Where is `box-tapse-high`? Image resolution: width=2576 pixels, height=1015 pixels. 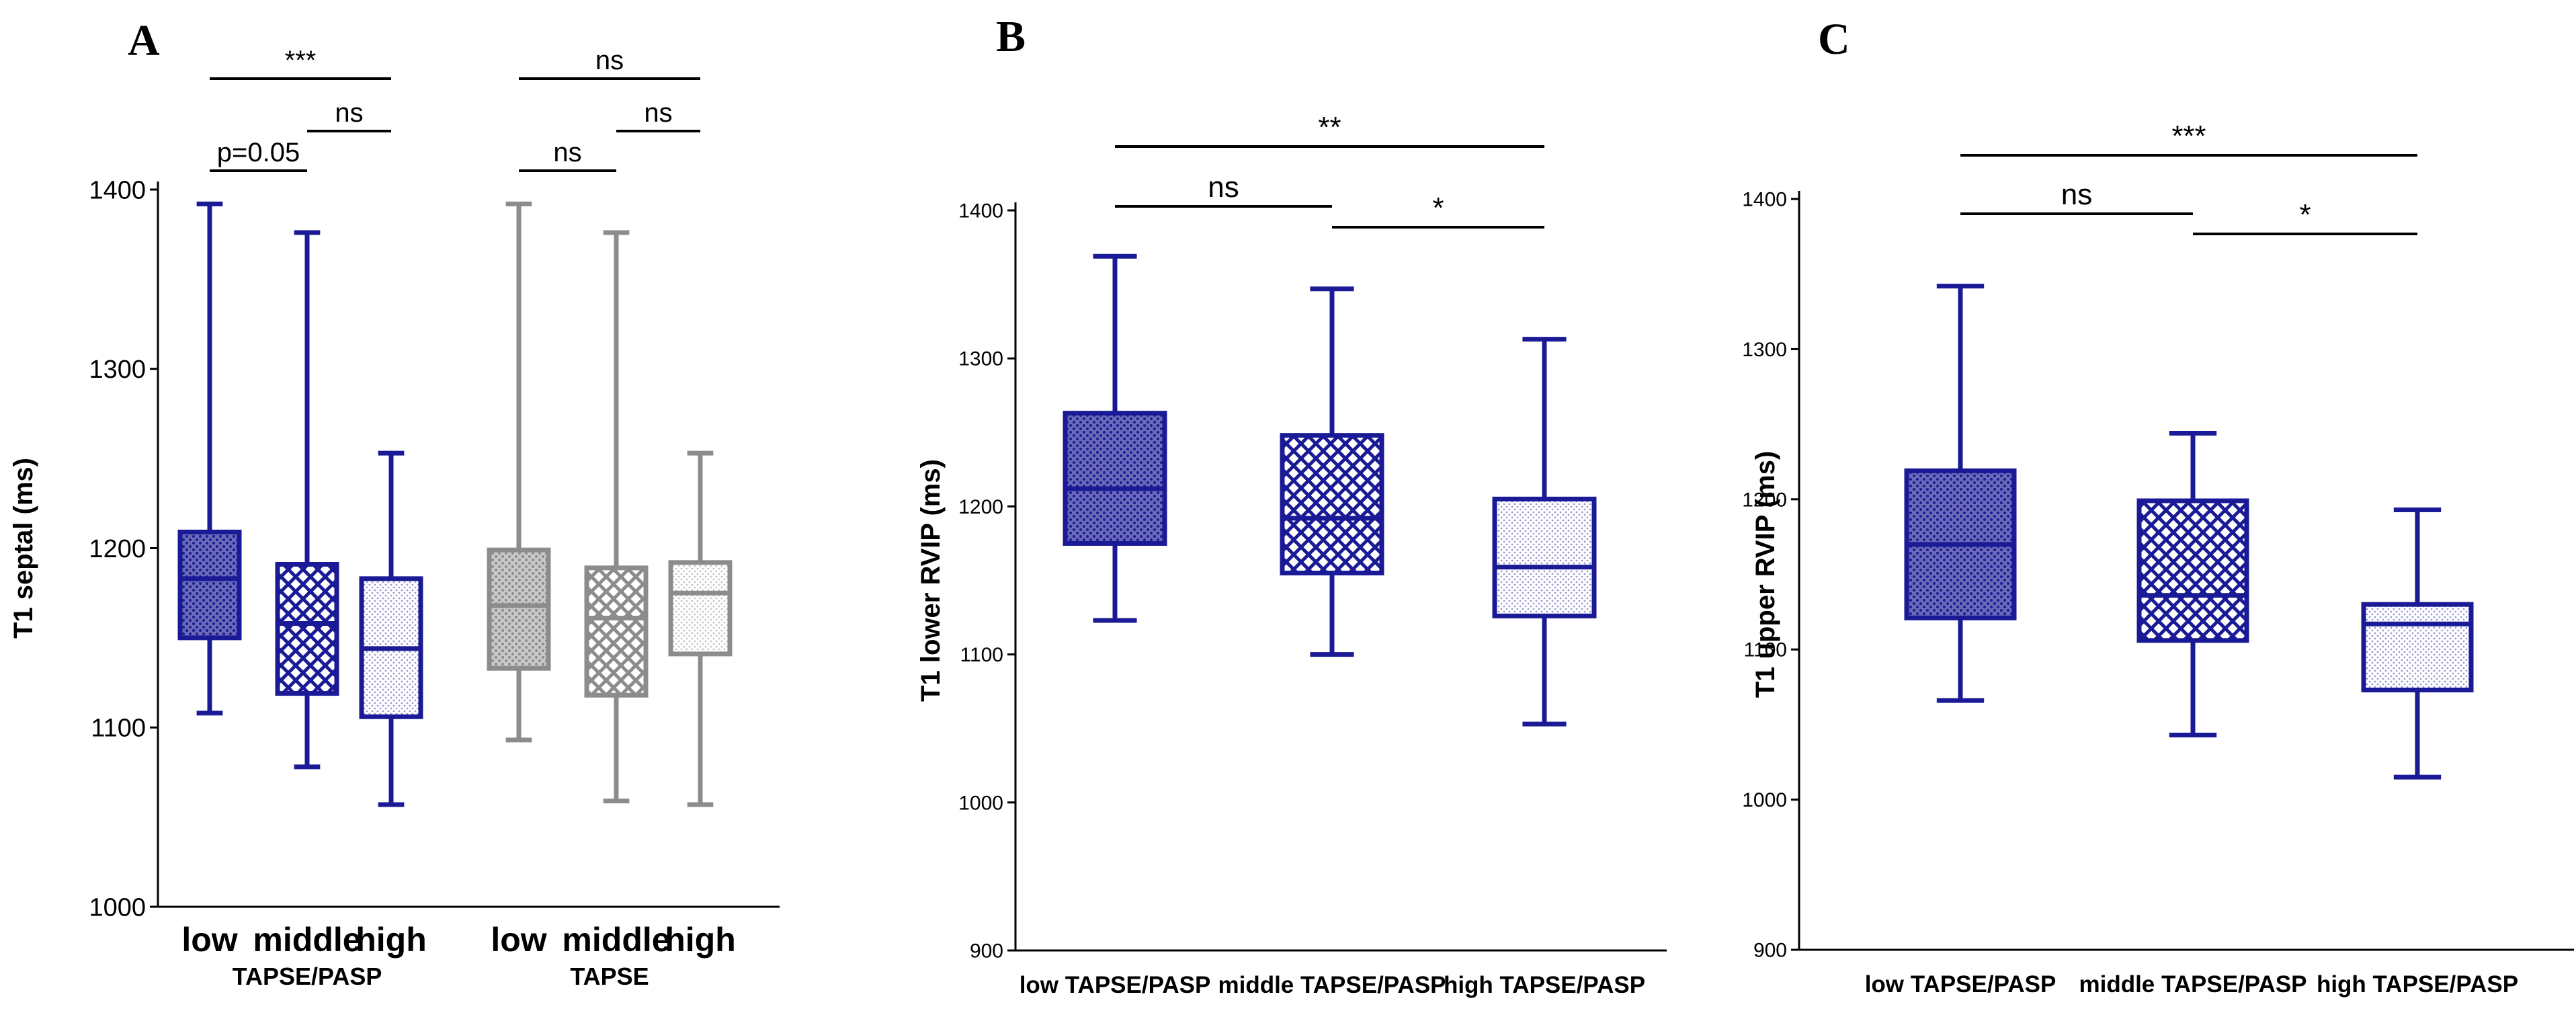
box-tapse-high is located at coordinates (700, 628).